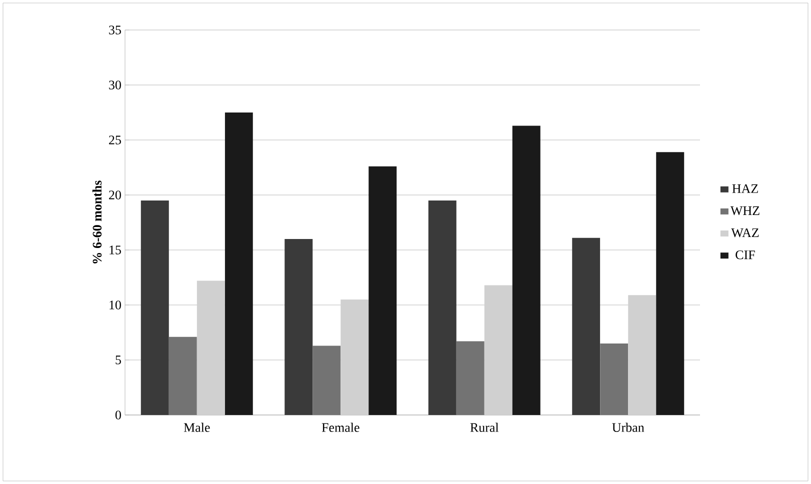 The image size is (811, 484). I want to click on x-tick-label: Female, so click(341, 427).